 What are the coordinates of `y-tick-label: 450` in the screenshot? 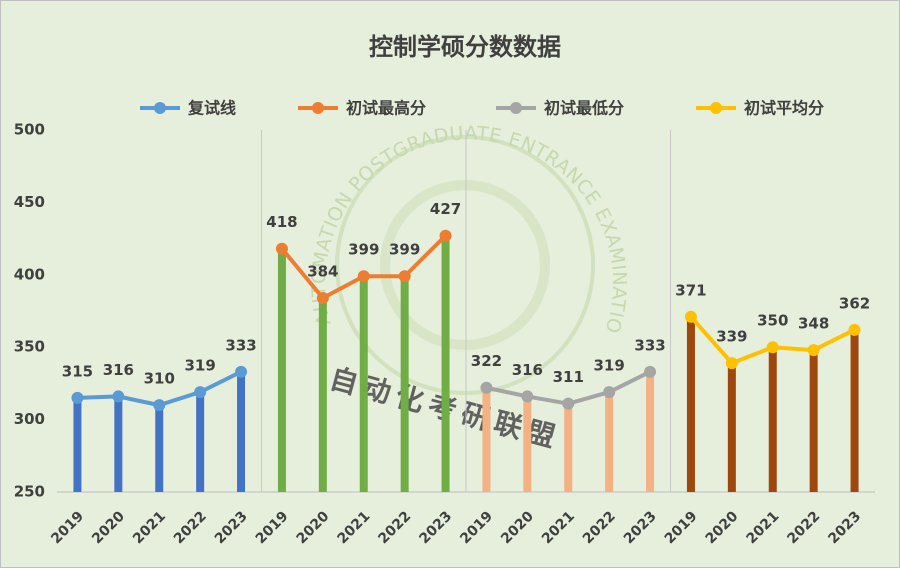 It's located at (29, 202).